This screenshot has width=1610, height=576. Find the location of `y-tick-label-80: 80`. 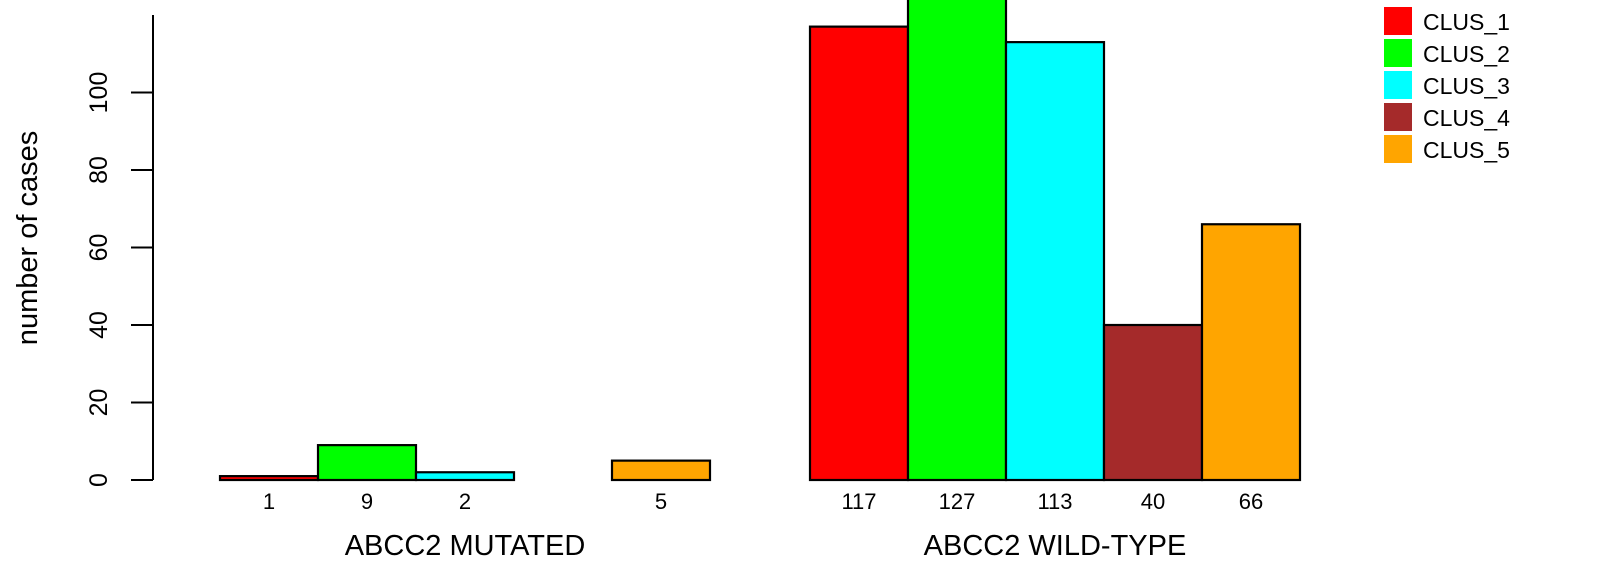

y-tick-label-80: 80 is located at coordinates (99, 170).